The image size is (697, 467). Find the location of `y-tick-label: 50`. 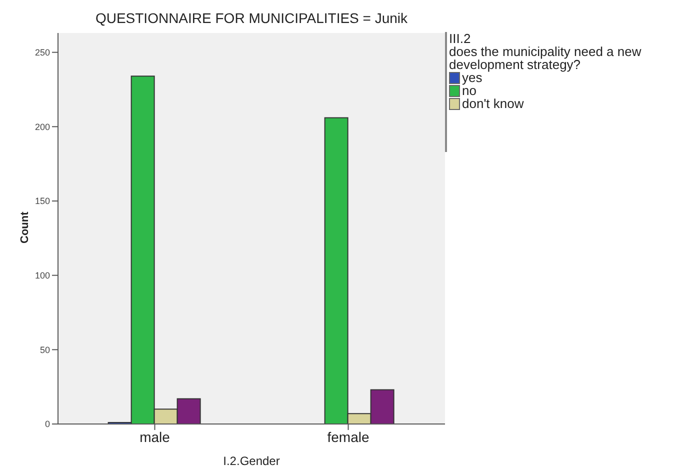

y-tick-label: 50 is located at coordinates (45, 349).